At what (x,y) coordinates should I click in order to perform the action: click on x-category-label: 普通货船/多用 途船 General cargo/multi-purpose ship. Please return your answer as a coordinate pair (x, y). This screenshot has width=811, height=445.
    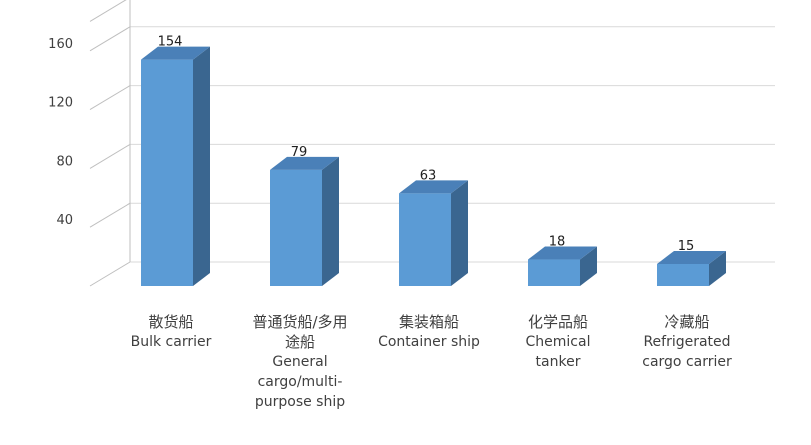
    Looking at the image, I should click on (300, 362).